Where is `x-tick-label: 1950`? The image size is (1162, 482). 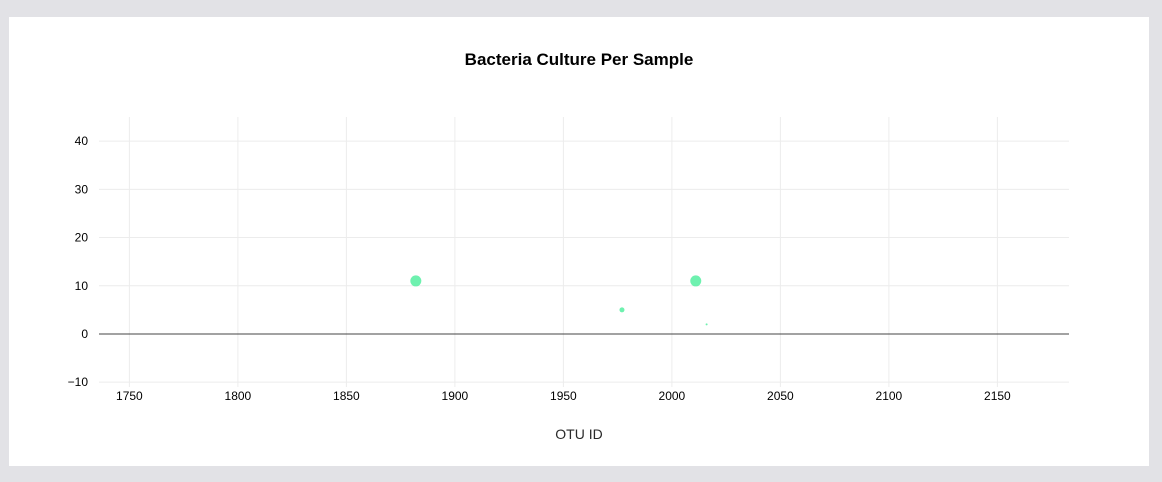 x-tick-label: 1950 is located at coordinates (563, 396).